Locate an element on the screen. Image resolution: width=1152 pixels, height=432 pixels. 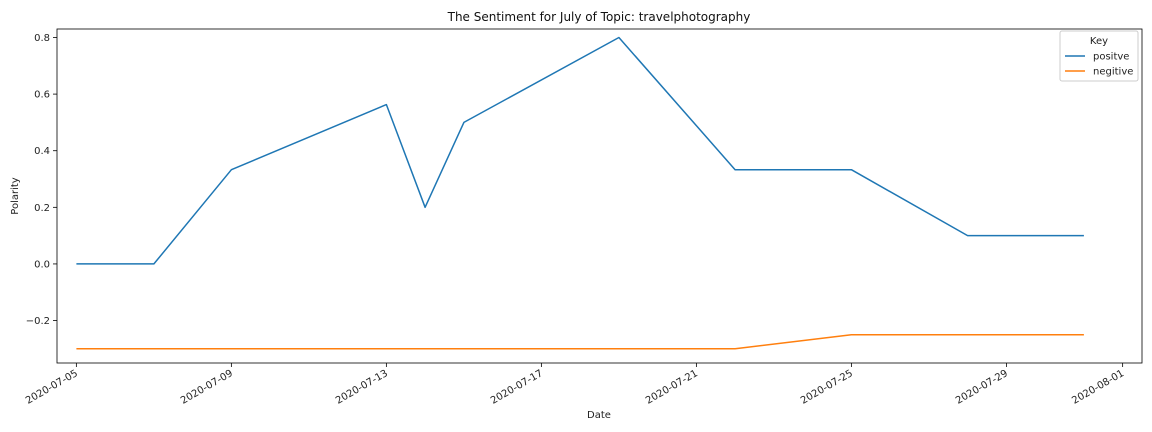
y-tick-label: 0.0 is located at coordinates (42, 264).